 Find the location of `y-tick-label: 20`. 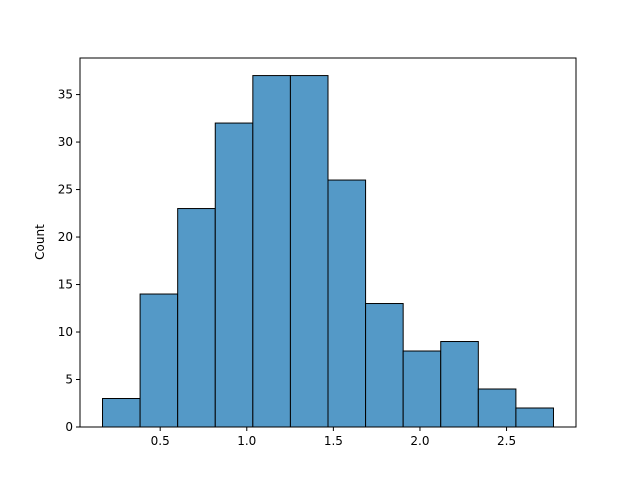

y-tick-label: 20 is located at coordinates (65, 237).